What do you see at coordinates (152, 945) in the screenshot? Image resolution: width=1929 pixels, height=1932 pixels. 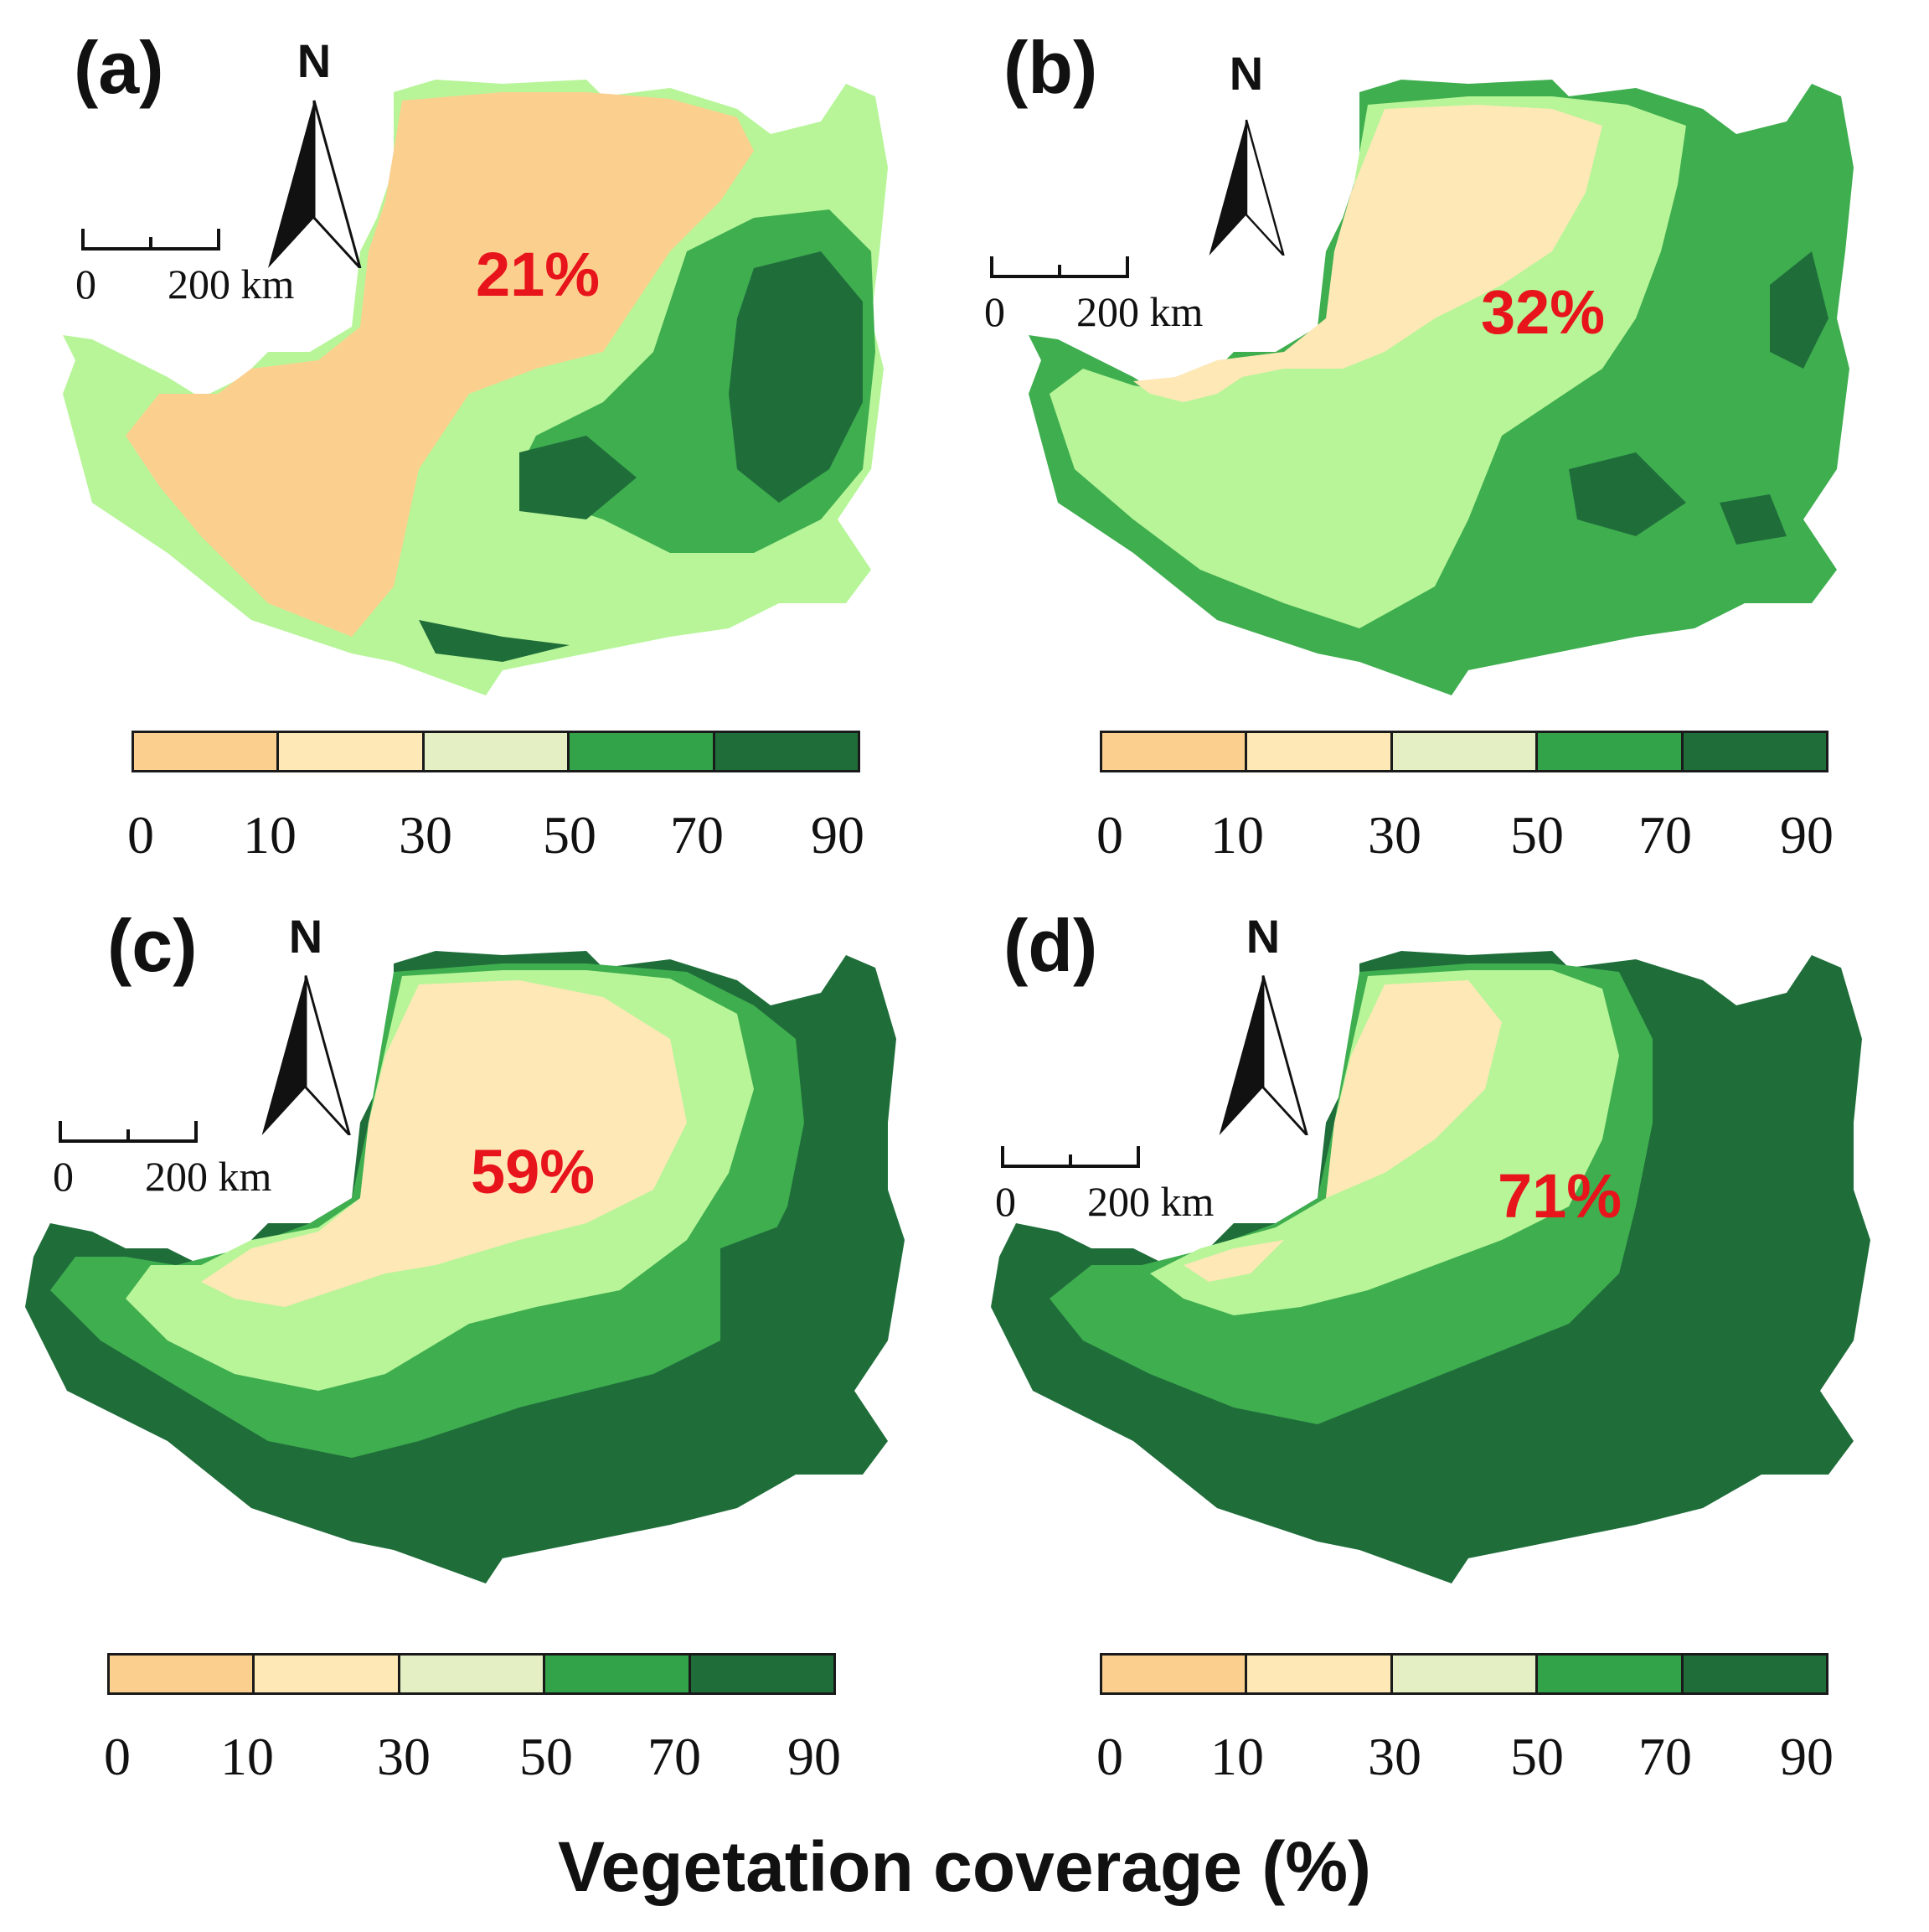 I see `panel-label: (c)` at bounding box center [152, 945].